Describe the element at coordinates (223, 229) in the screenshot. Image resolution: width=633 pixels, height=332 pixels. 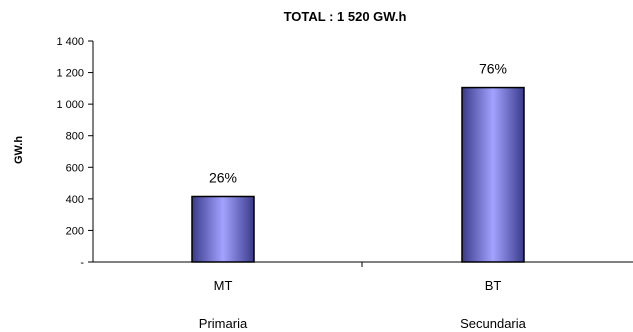
I see `bar-mt` at that location.